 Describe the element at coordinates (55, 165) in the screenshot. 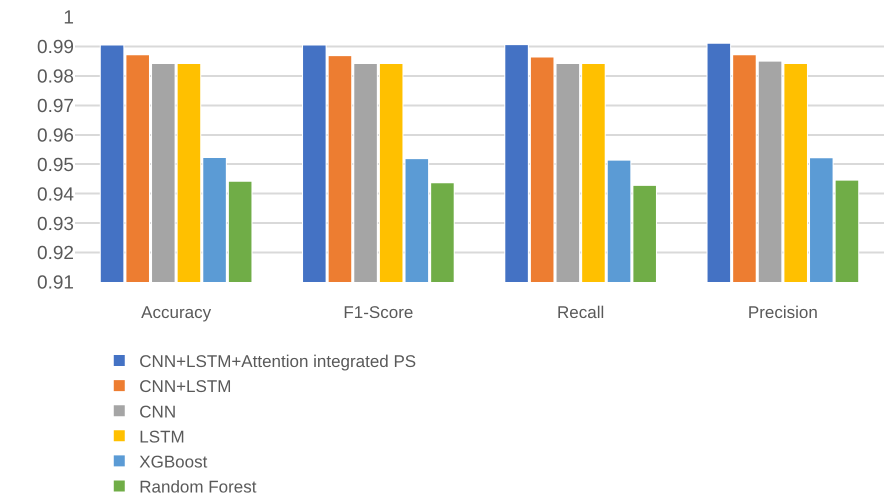

I see `y-tick-label: 0.95` at that location.